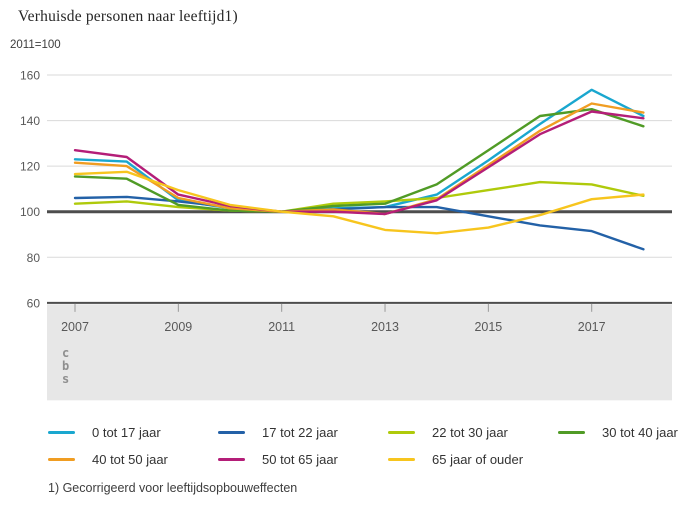 This screenshot has width=684, height=513. Describe the element at coordinates (128, 16) in the screenshot. I see `chart-title: Verhuisde personen naar leeftijd1)` at that location.